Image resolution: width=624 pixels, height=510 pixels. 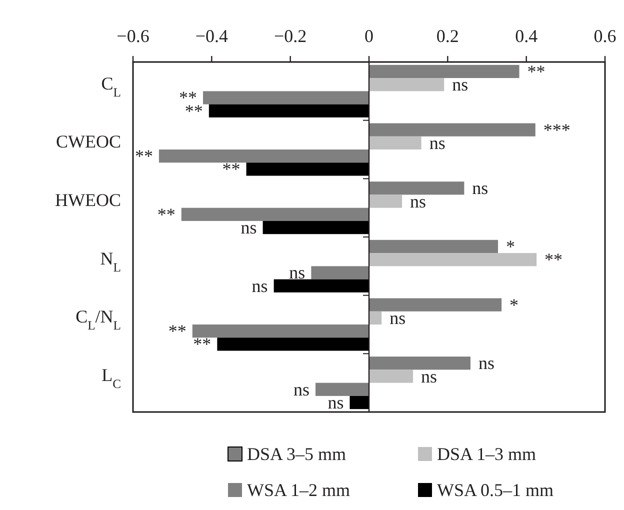 What do you see at coordinates (556, 130) in the screenshot?
I see `data-label: ***` at bounding box center [556, 130].